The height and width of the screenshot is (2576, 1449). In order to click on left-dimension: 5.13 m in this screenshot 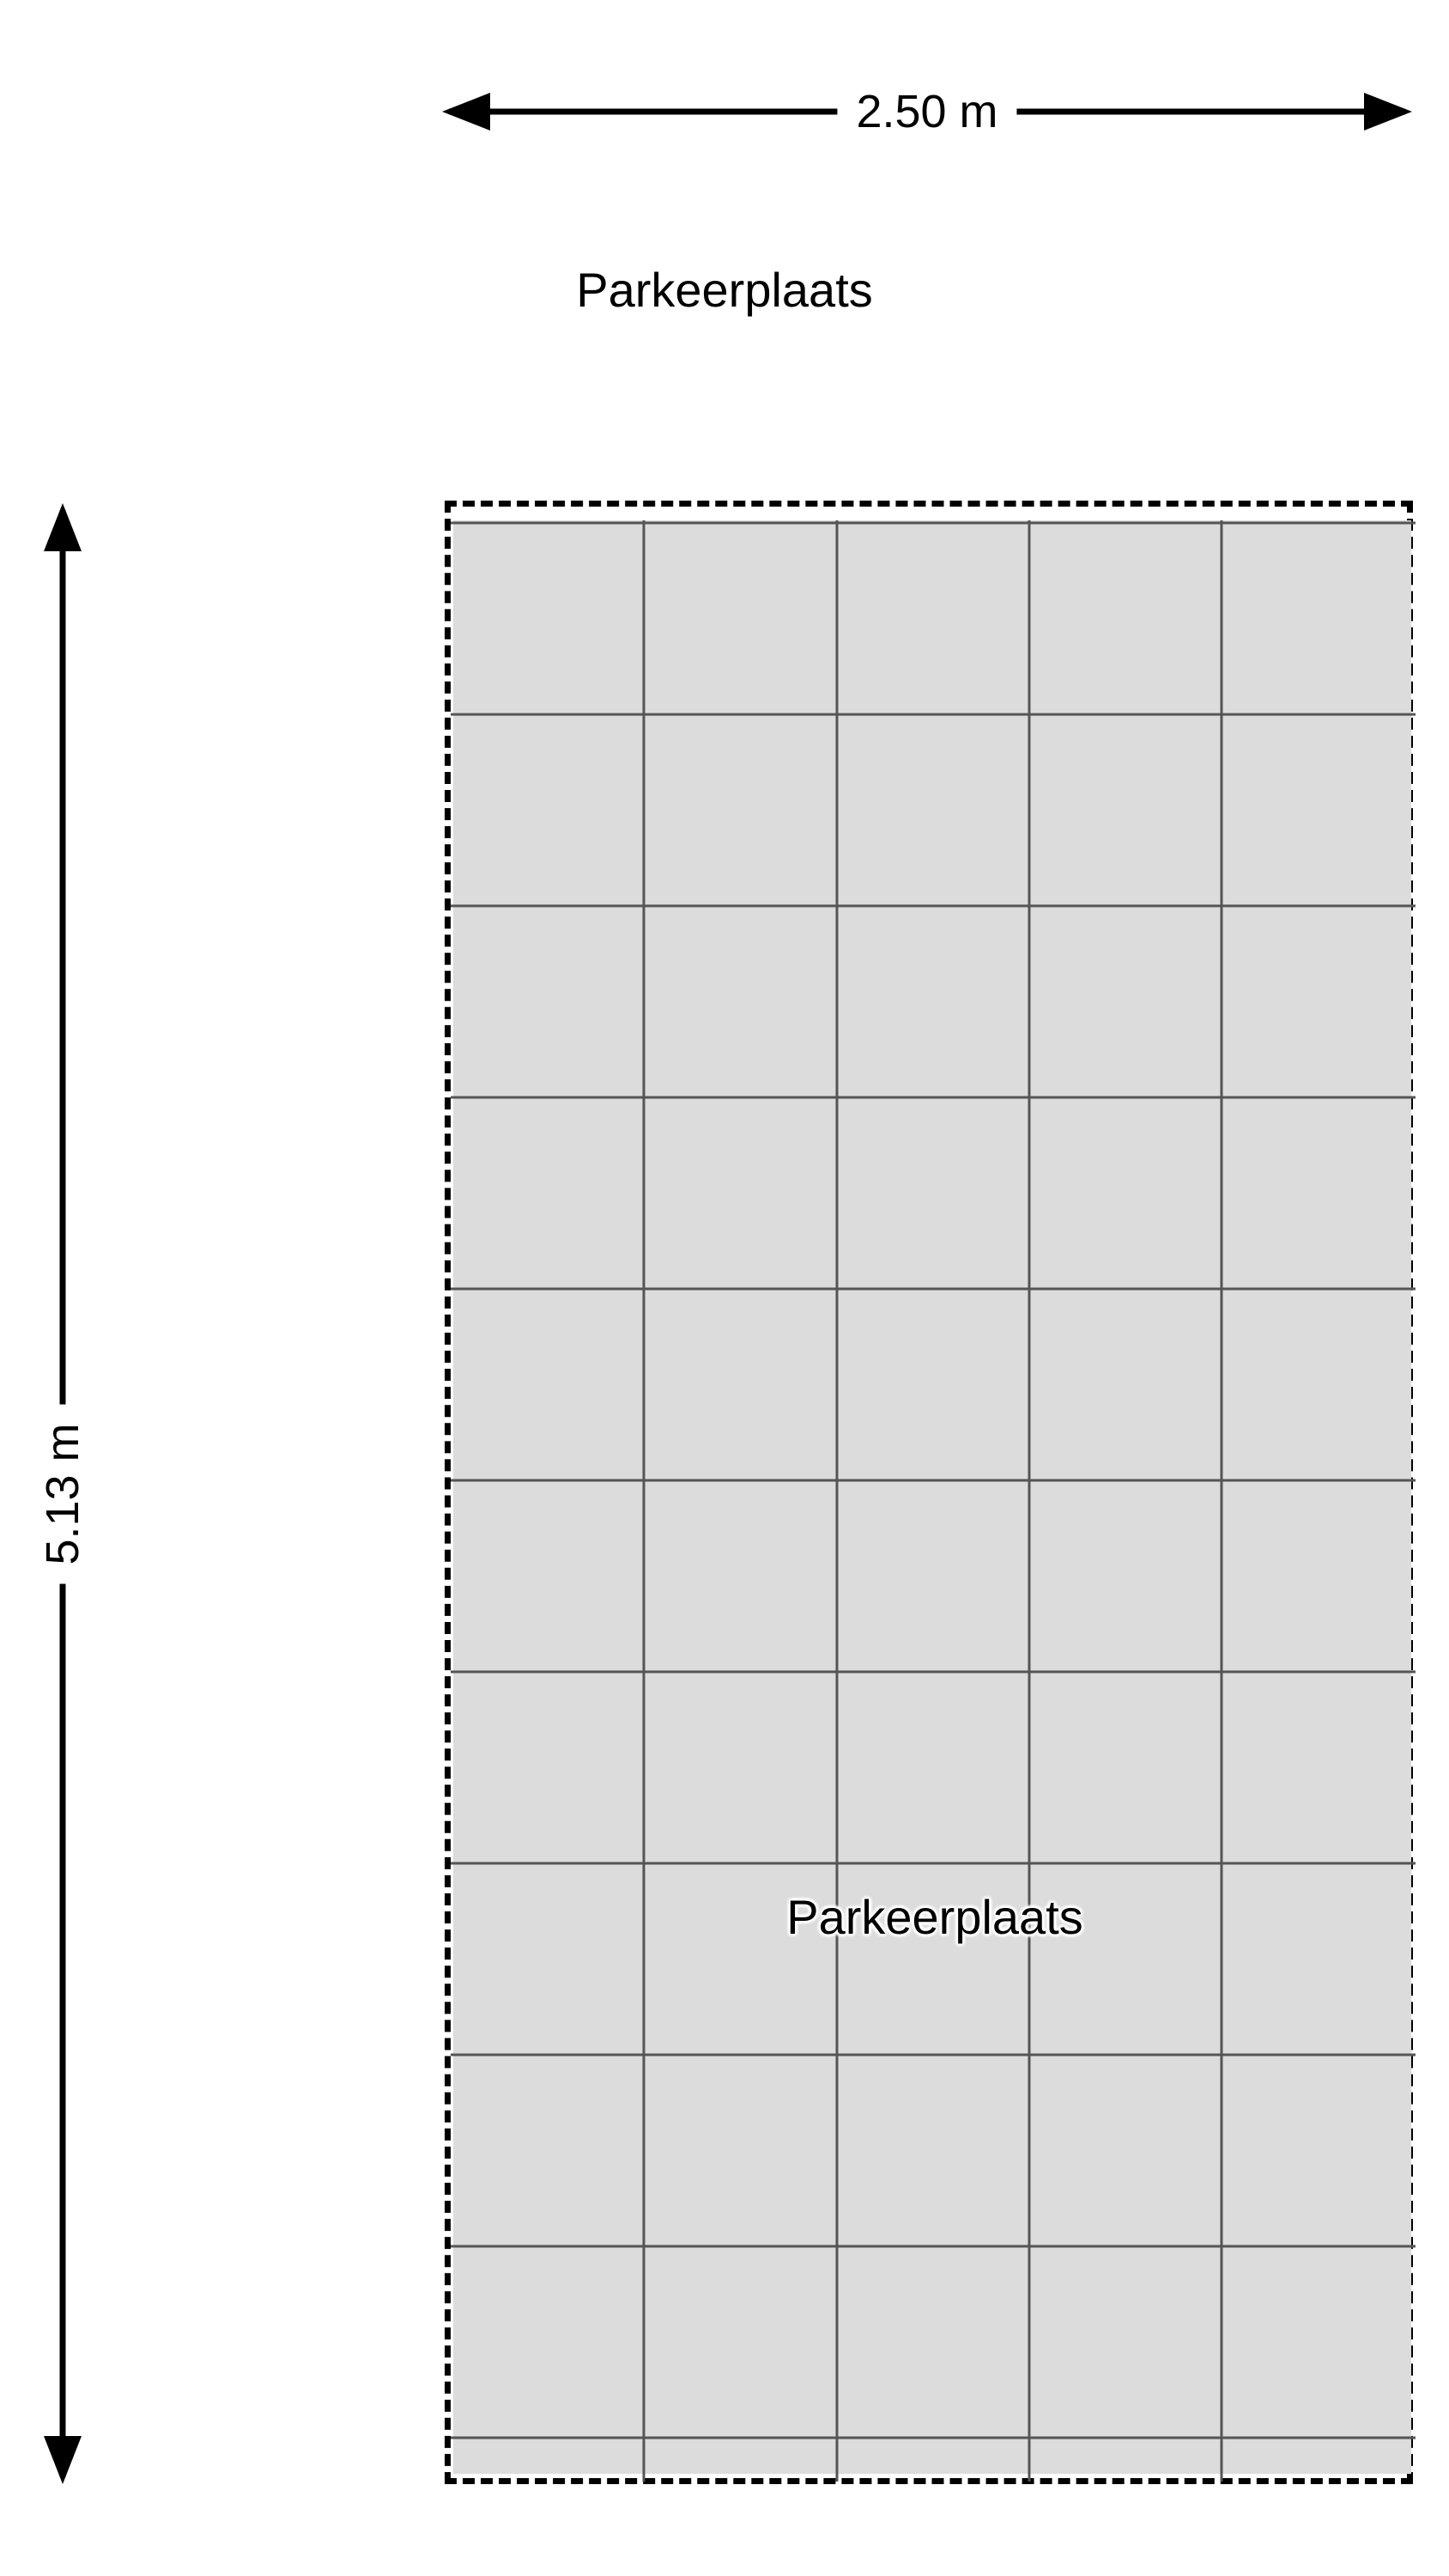, I will do `click(62, 1493)`.